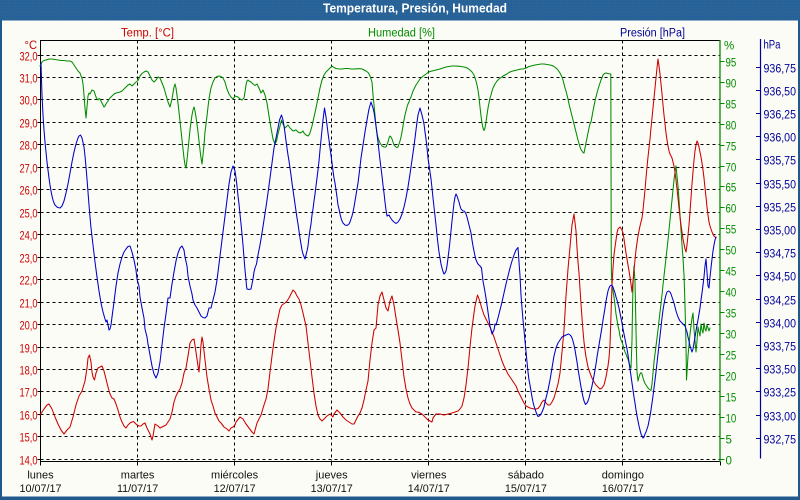 This screenshot has width=800, height=500. I want to click on svg-text: 25,0, so click(29, 215).